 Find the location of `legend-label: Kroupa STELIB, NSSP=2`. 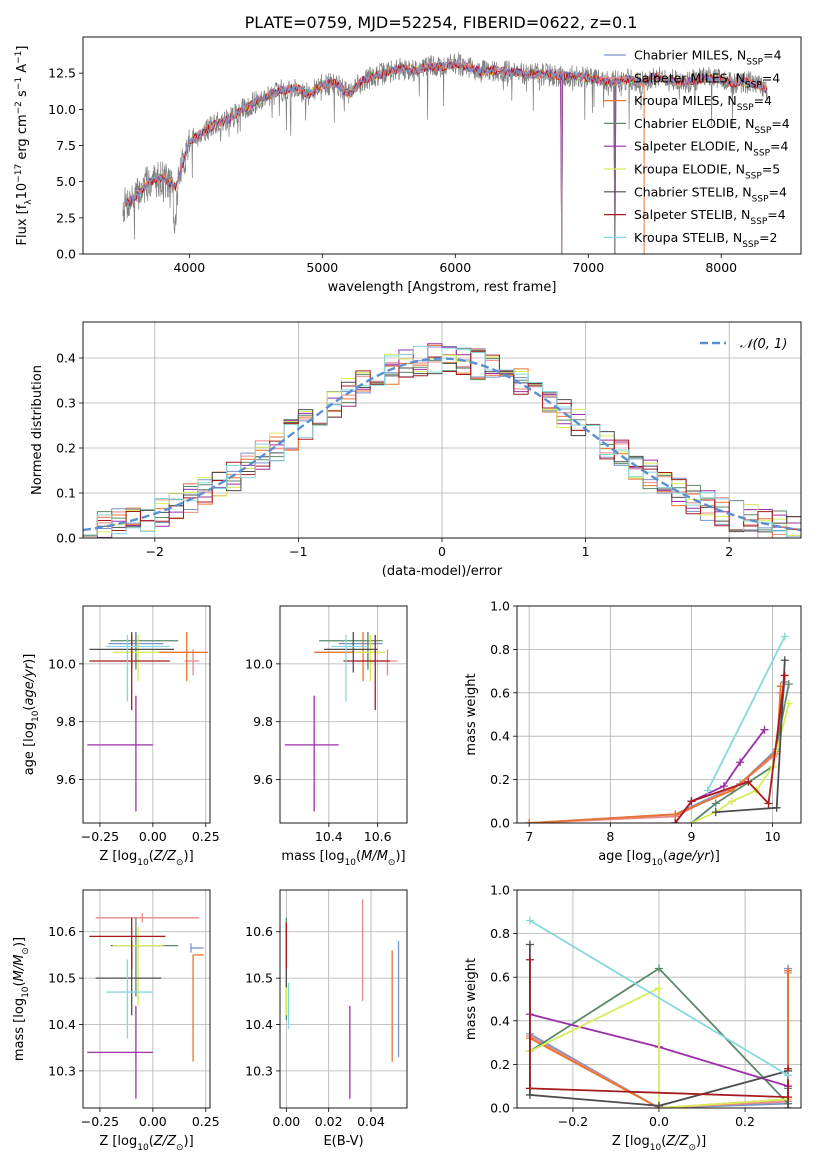

legend-label: Kroupa STELIB, NSSP=2 is located at coordinates (706, 240).